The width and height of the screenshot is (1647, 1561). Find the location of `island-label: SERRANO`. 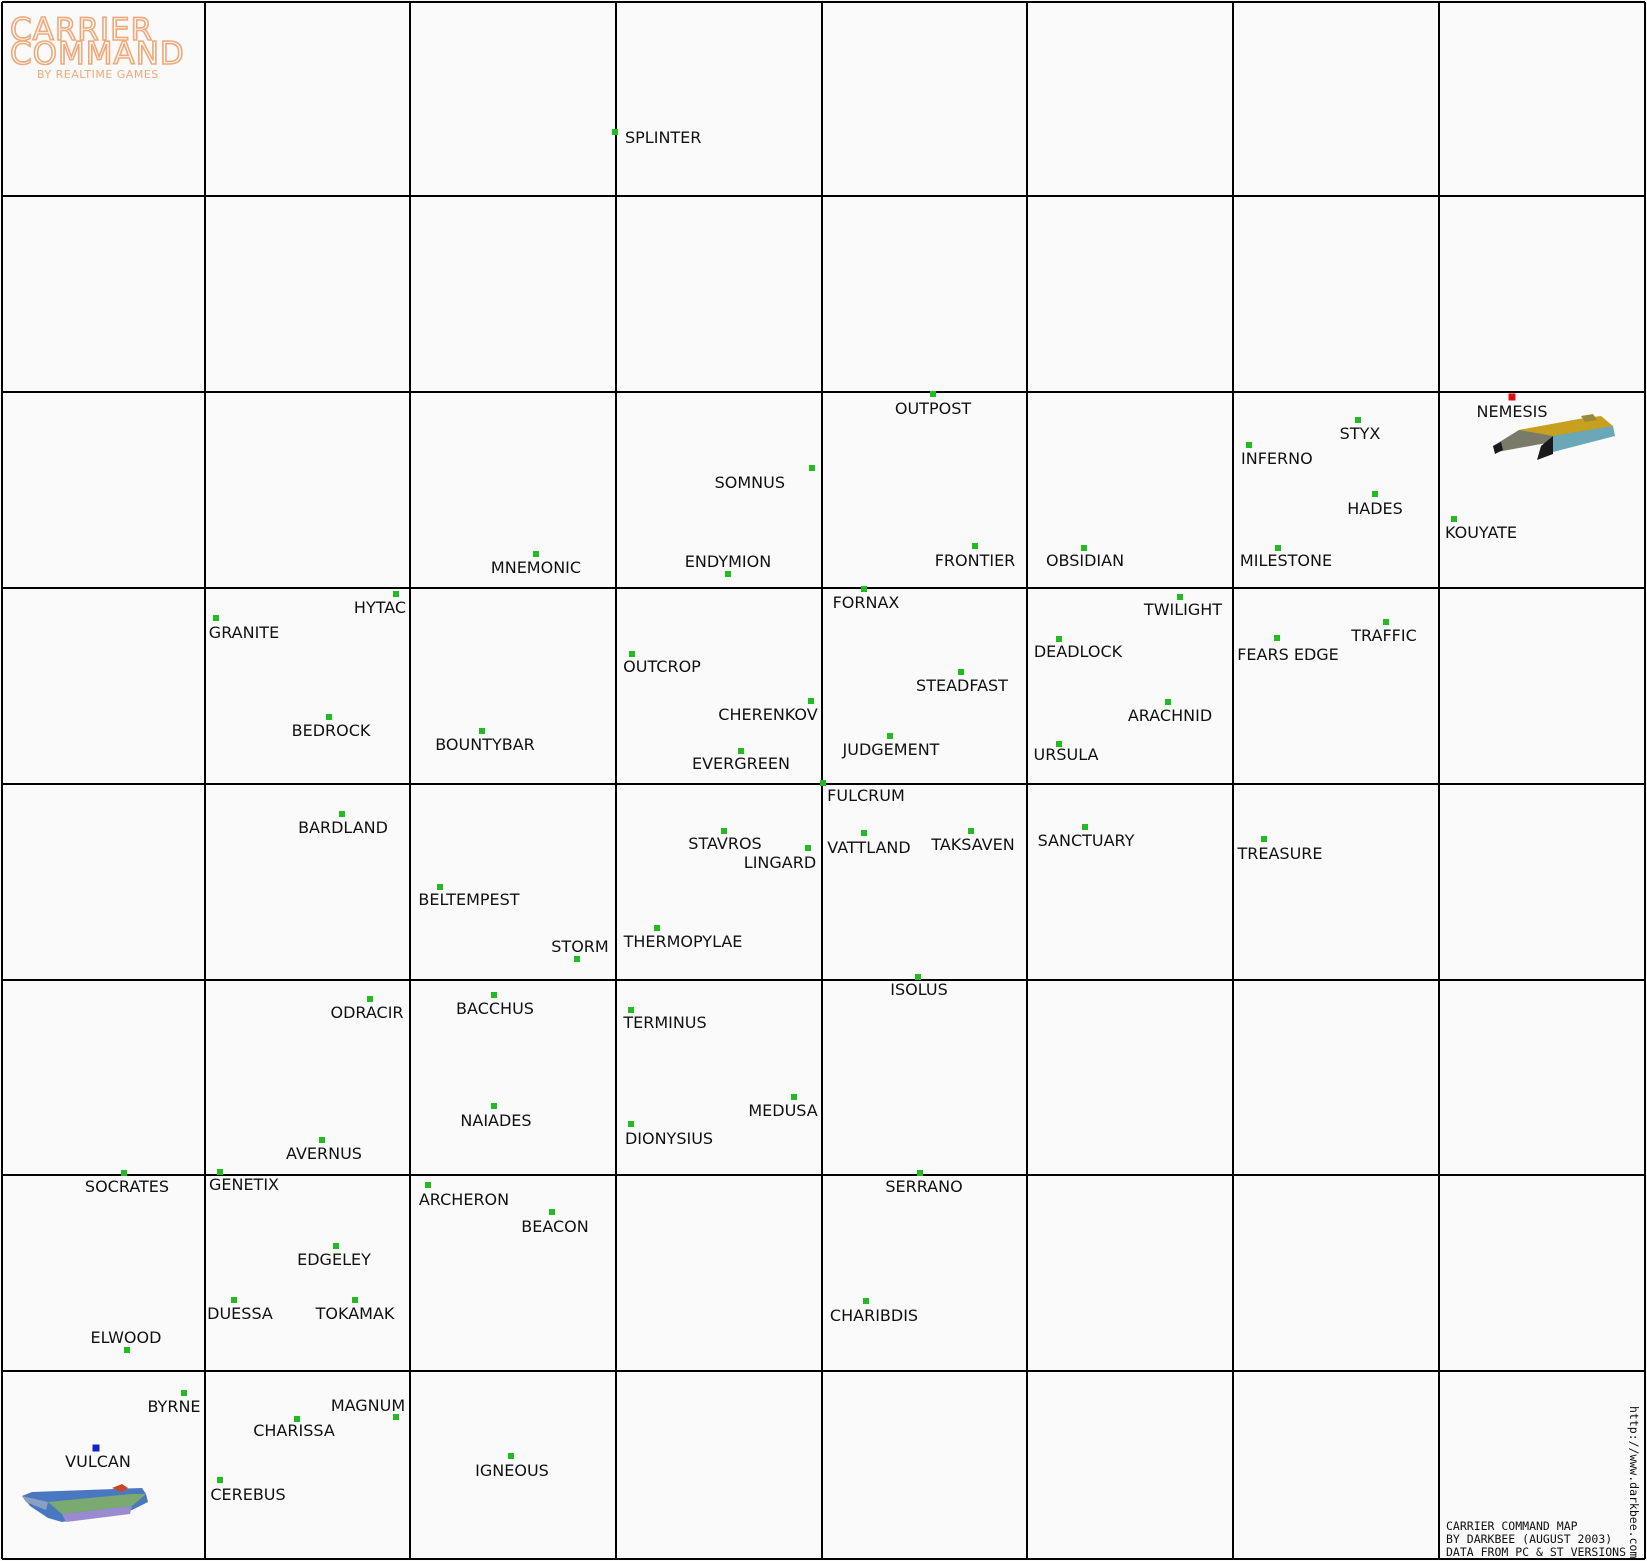

island-label: SERRANO is located at coordinates (923, 1186).